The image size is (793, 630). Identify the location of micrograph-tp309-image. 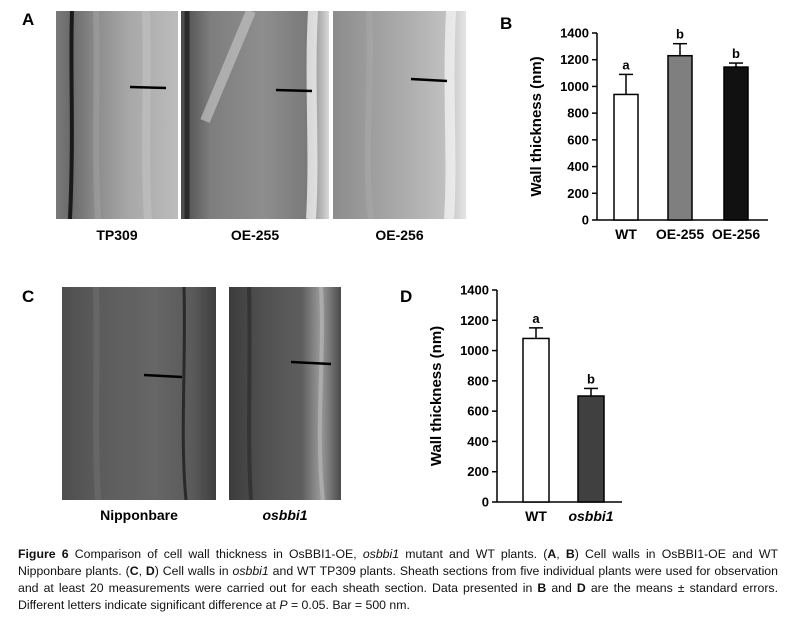
(117, 115).